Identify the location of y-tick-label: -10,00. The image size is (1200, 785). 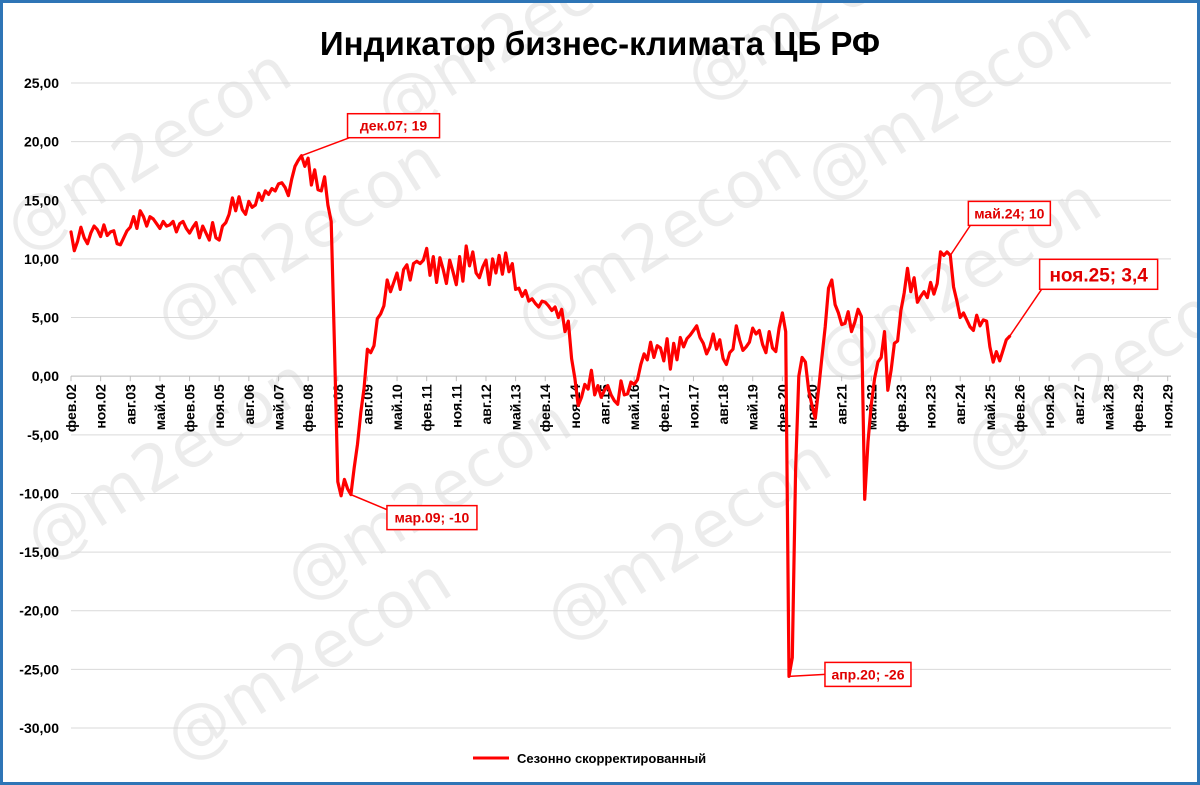
(39, 493).